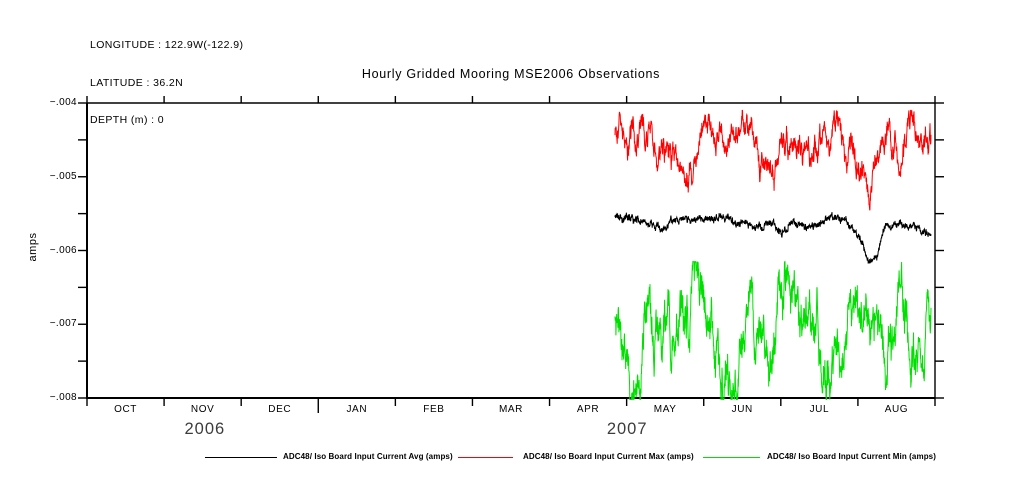  What do you see at coordinates (819, 409) in the screenshot?
I see `month-label: JUL` at bounding box center [819, 409].